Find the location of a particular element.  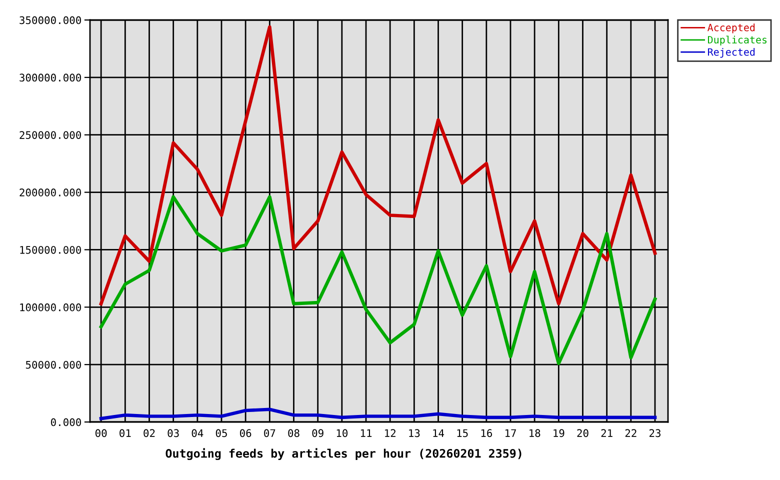

y-tick-label: 150000.000 is located at coordinates (50, 250).